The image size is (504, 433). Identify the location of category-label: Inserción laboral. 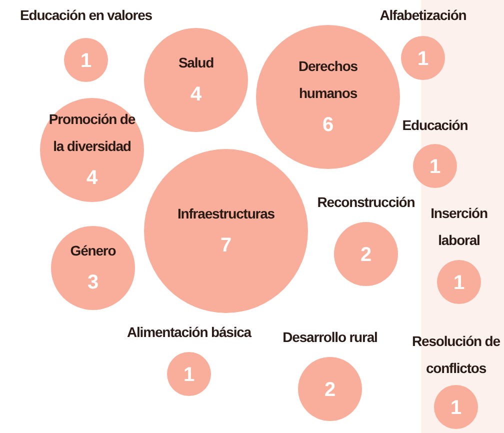
(459, 226).